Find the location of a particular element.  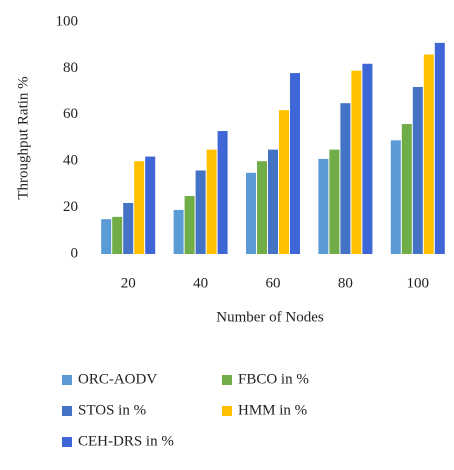

y-tick-label: 100 is located at coordinates (67, 21).